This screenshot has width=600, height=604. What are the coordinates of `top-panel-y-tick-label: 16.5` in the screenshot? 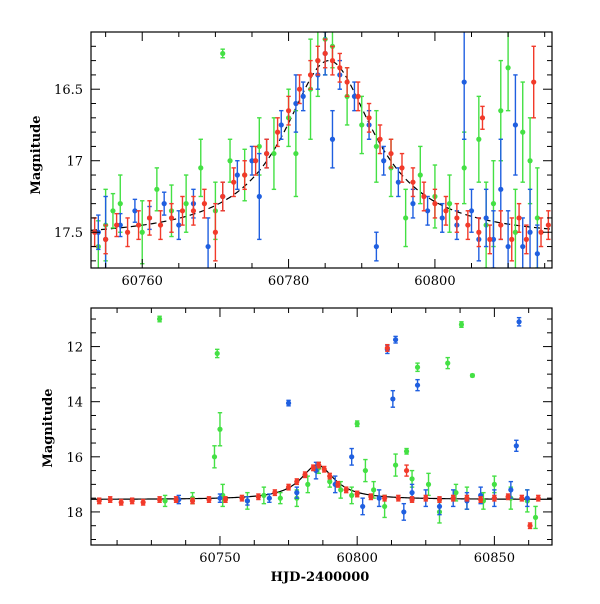 It's located at (68, 90).